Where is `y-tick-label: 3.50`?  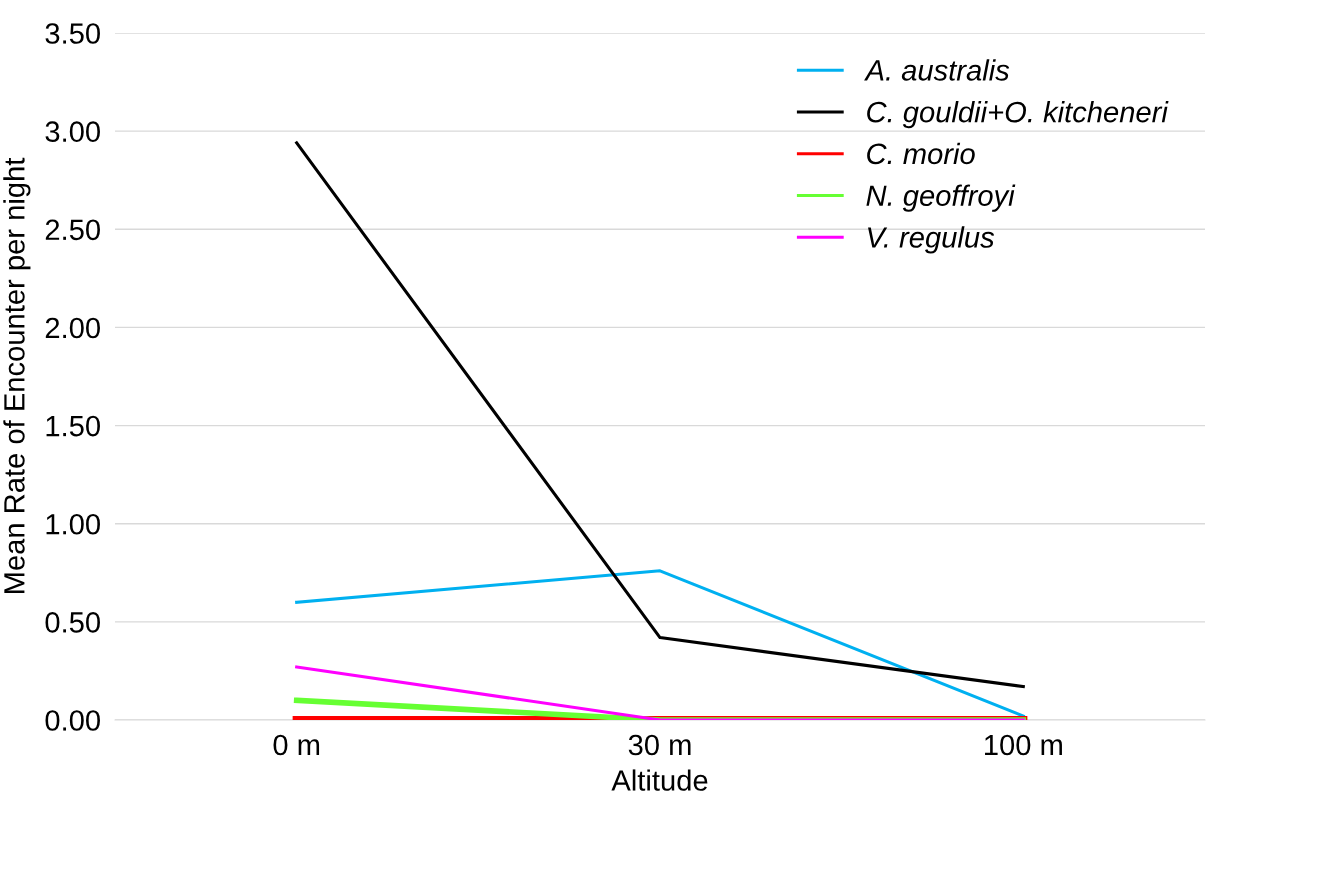
y-tick-label: 3.50 is located at coordinates (72, 33).